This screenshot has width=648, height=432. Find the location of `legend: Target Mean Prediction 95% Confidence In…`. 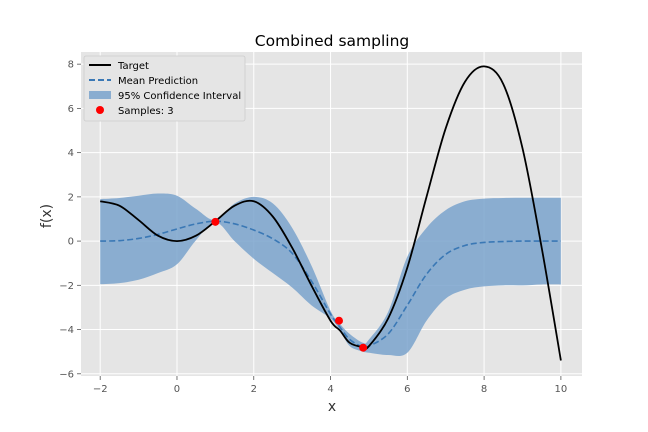

legend: Target Mean Prediction 95% Confidence In… is located at coordinates (164, 88).